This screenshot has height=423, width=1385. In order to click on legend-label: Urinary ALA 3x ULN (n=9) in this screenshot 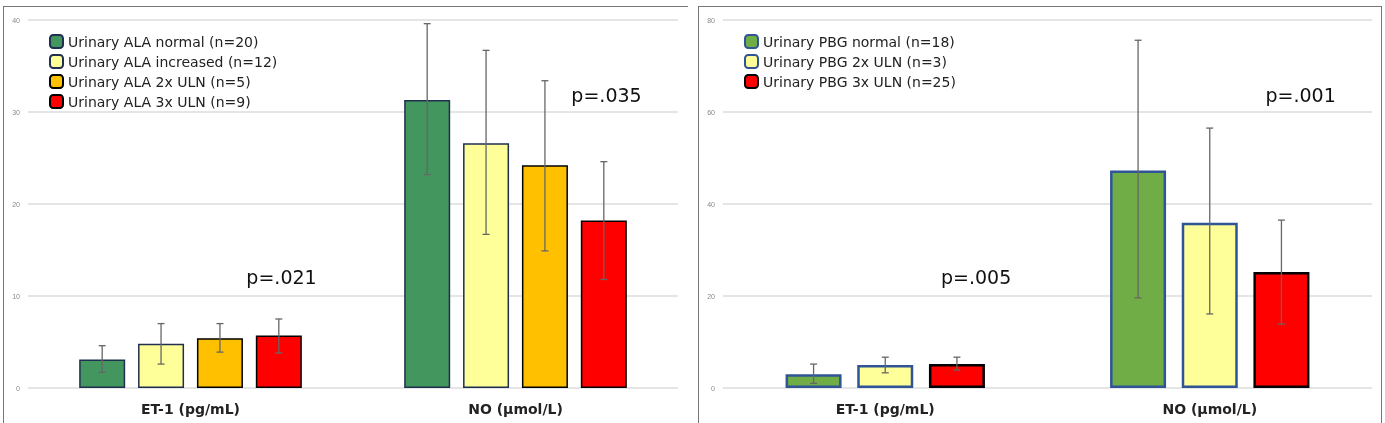, I will do `click(159, 101)`.